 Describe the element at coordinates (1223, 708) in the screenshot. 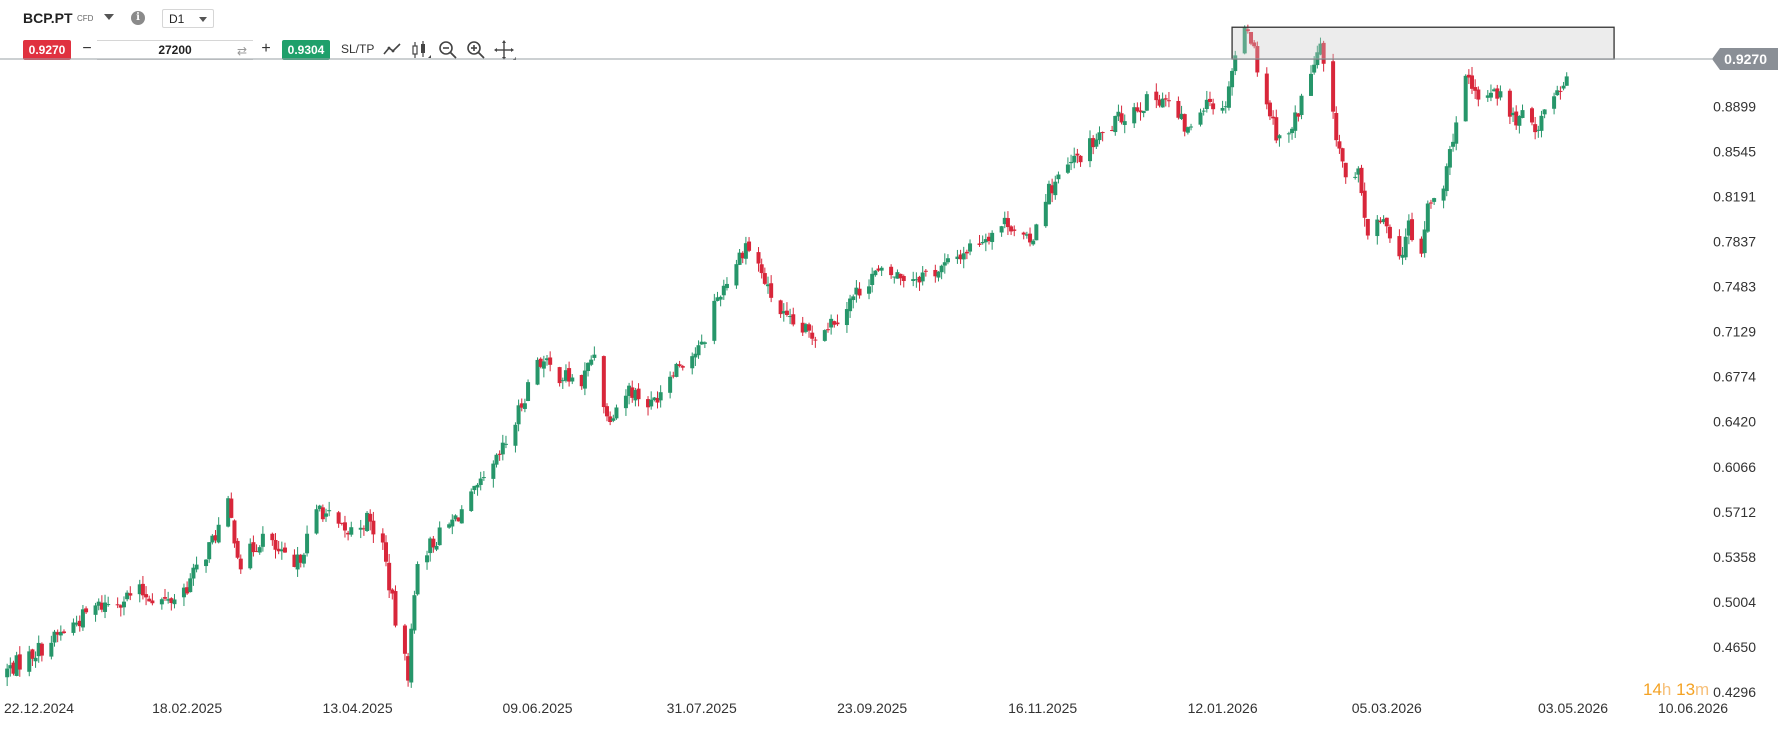

I see `x-tick-label: 12.01.2026` at that location.